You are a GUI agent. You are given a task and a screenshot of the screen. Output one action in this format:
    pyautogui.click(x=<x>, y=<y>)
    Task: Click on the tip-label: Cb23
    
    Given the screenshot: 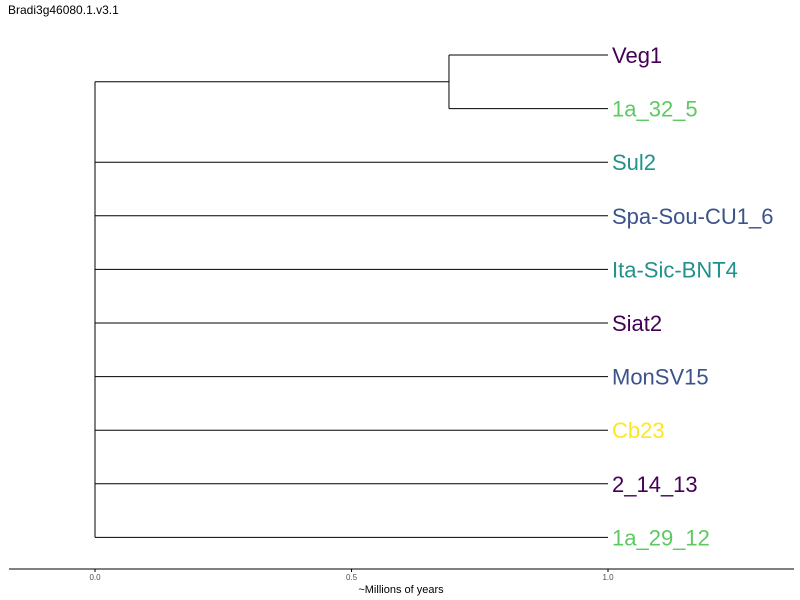 What is the action you would take?
    pyautogui.click(x=638, y=430)
    